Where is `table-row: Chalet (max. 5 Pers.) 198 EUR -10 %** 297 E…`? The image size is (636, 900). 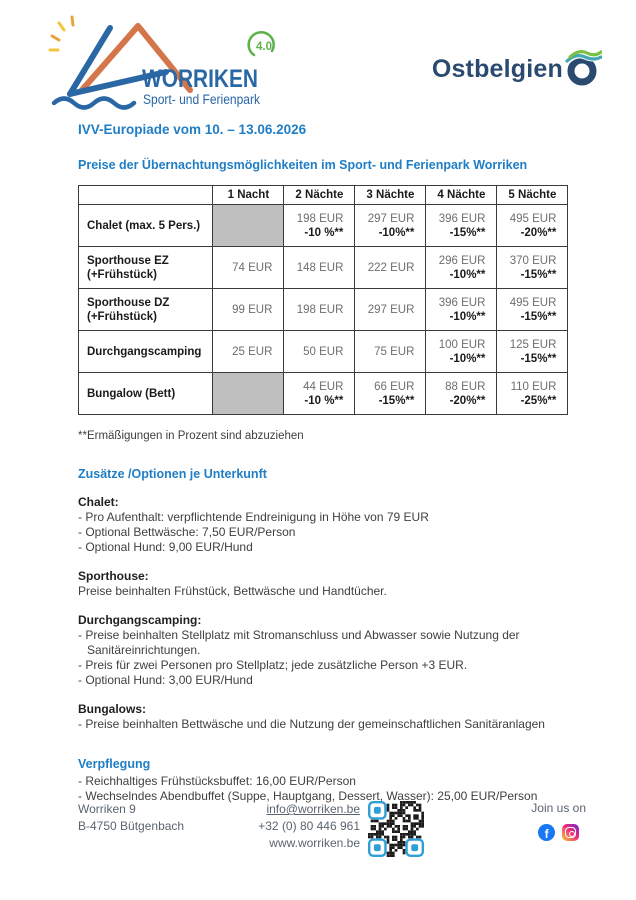 table-row: Chalet (max. 5 Pers.) 198 EUR -10 %** 297 E… is located at coordinates (323, 225).